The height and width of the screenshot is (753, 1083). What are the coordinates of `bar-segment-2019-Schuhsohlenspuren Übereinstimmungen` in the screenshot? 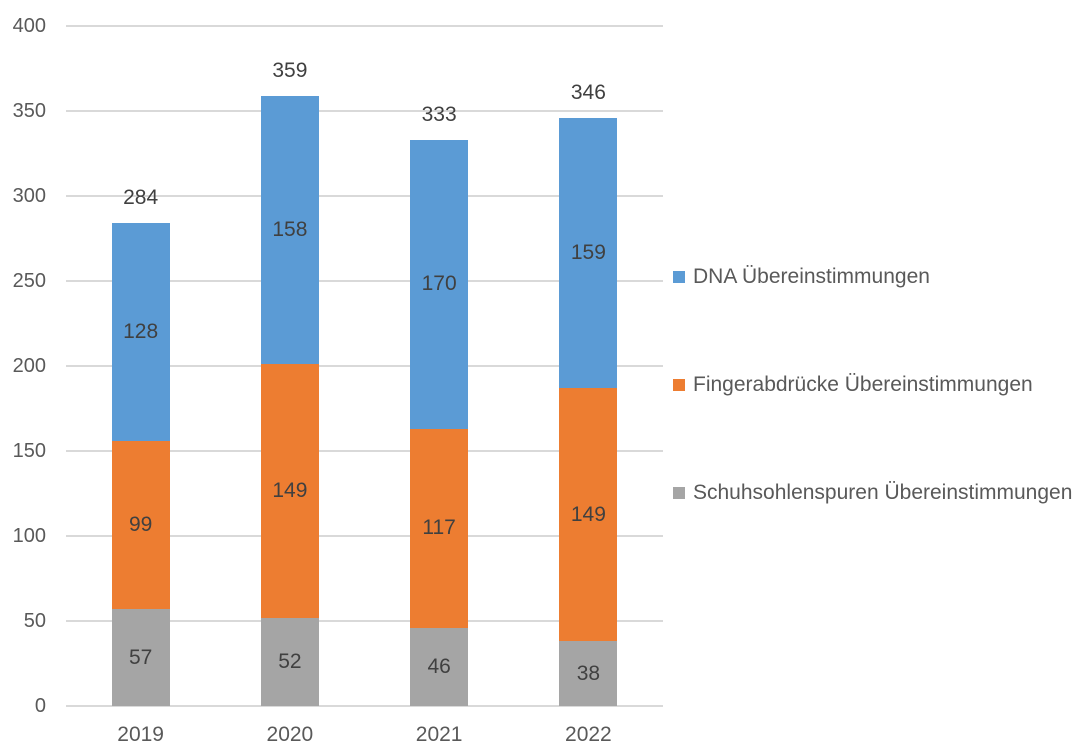 It's located at (140, 657).